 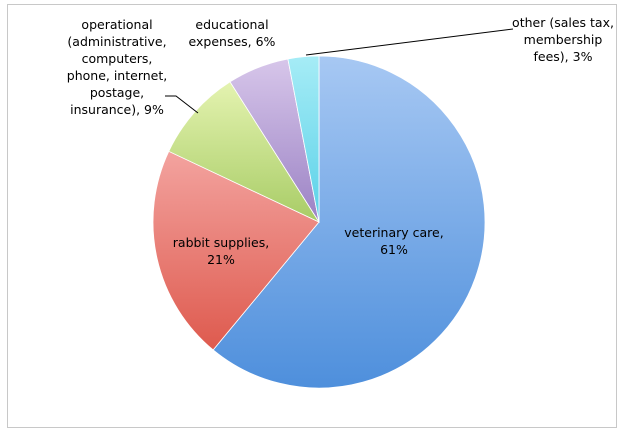 I want to click on label-rabbit-supplies: rabbit supplies, 21%, so click(x=221, y=251).